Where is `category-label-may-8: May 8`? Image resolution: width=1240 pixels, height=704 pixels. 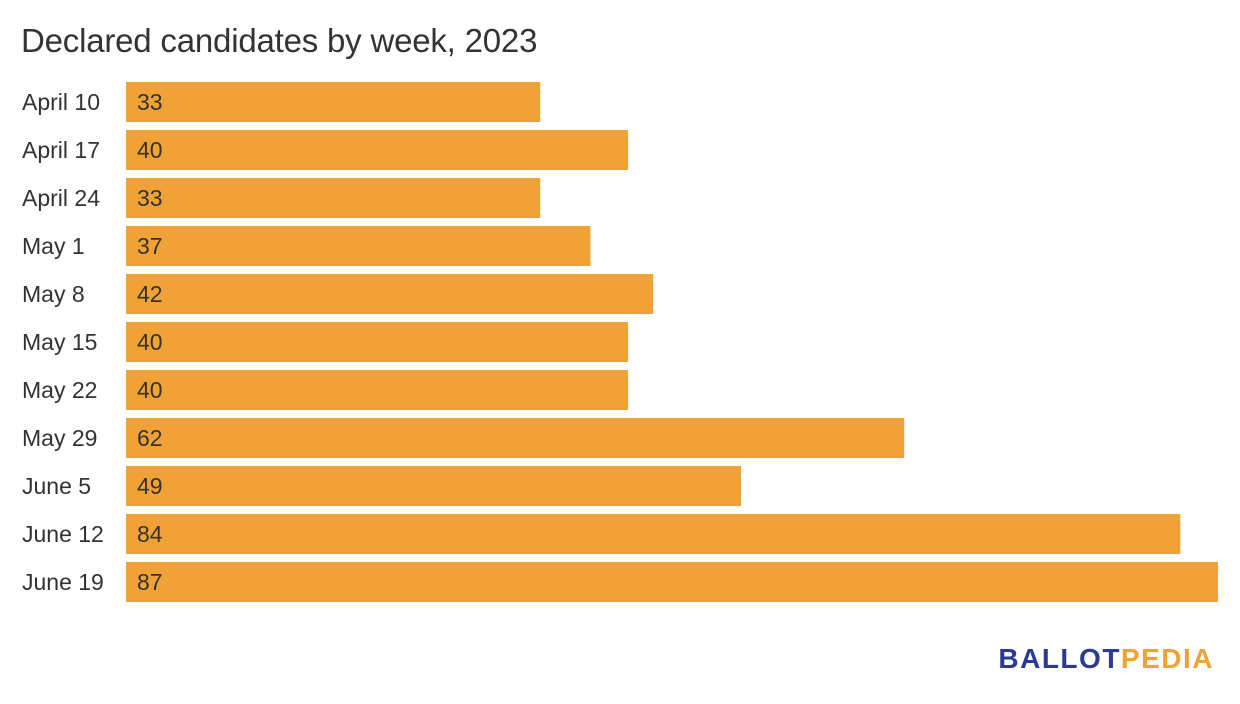 category-label-may-8: May 8 is located at coordinates (53, 294).